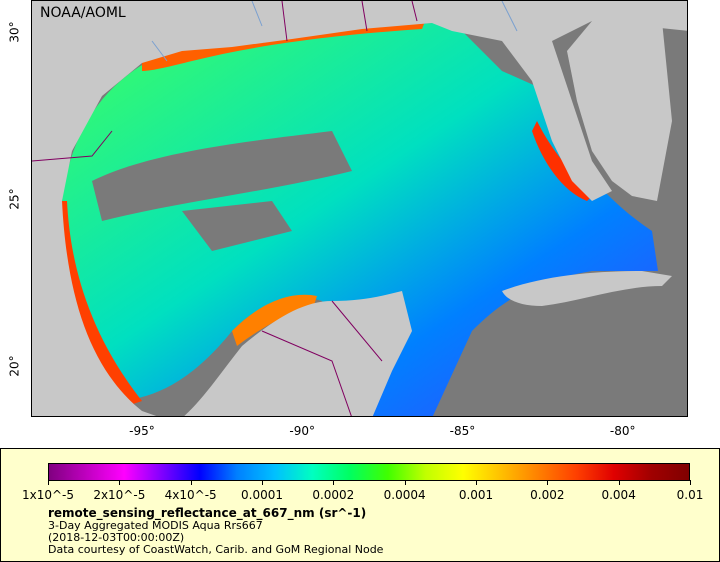  I want to click on colorbar, so click(369, 472).